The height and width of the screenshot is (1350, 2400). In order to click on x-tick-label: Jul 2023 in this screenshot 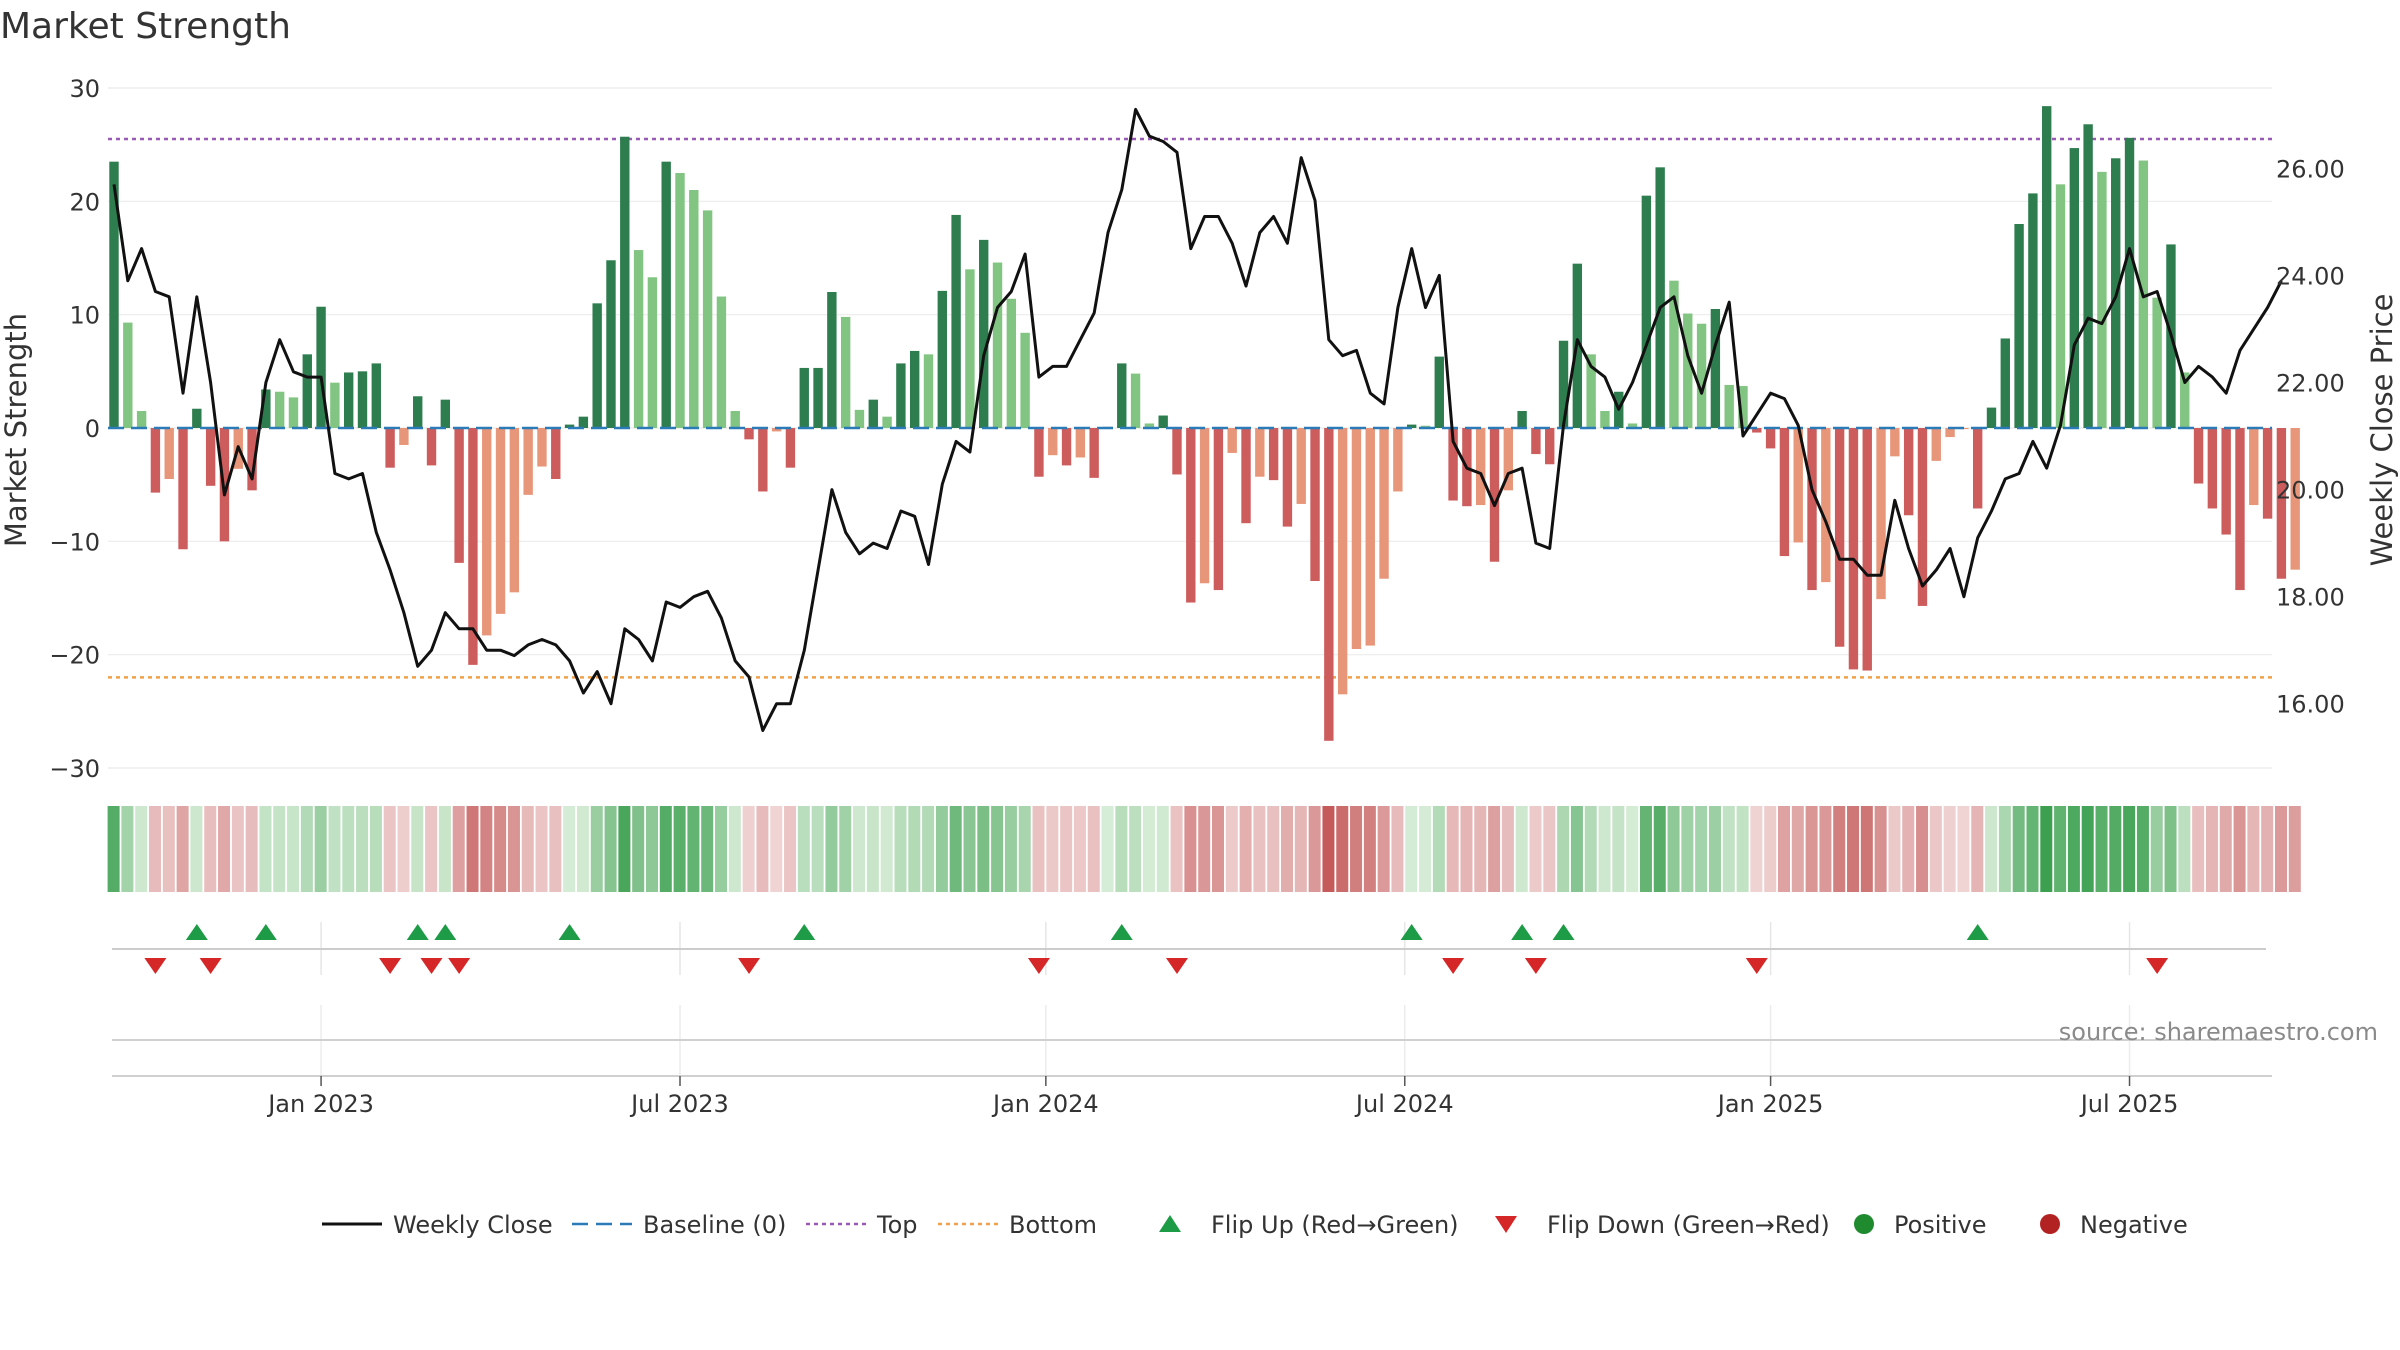, I will do `click(679, 1104)`.